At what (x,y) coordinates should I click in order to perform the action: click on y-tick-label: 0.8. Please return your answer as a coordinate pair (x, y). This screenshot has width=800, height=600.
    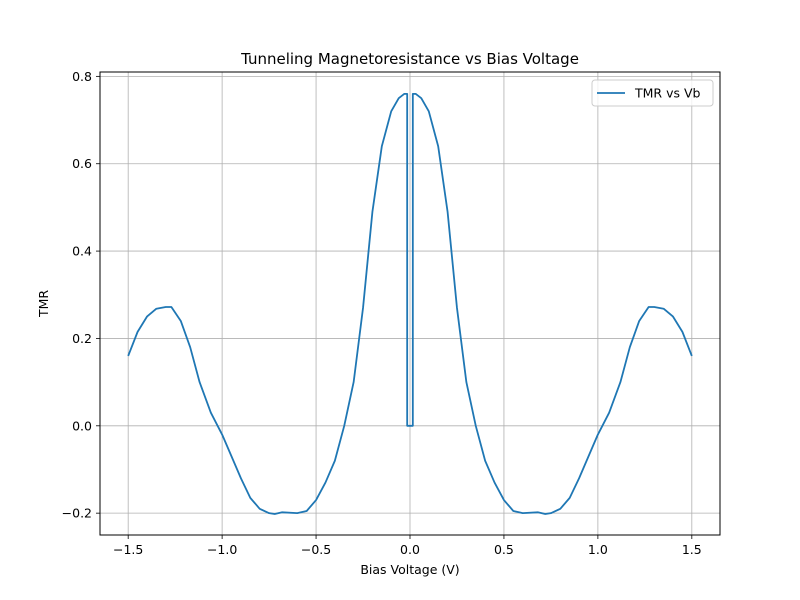
    Looking at the image, I should click on (82, 76).